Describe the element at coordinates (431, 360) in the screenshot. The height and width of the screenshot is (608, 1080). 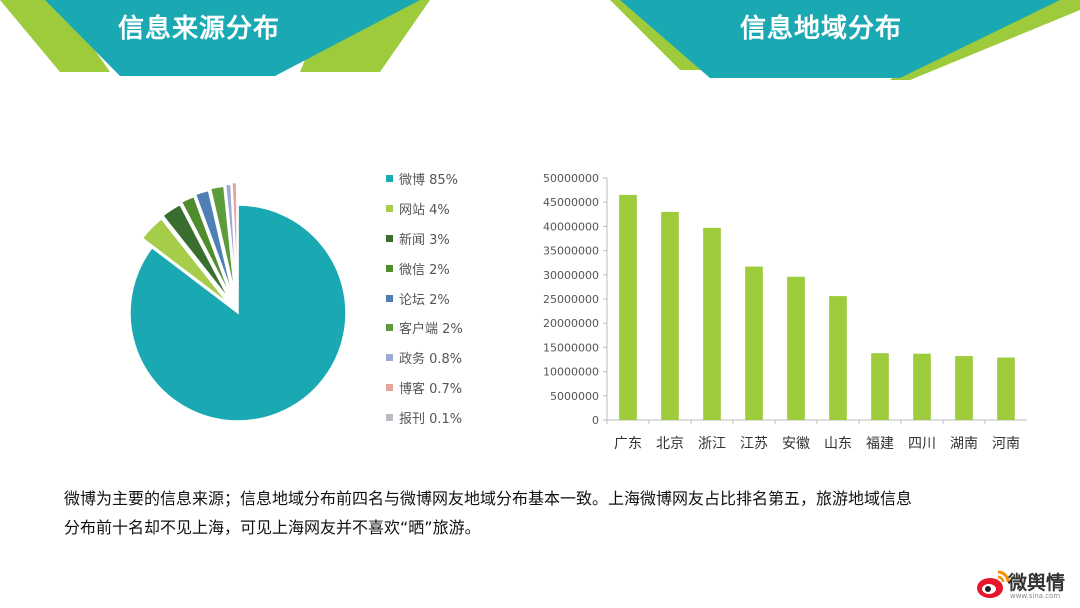
I see `legend-label: 政务 0.8%` at that location.